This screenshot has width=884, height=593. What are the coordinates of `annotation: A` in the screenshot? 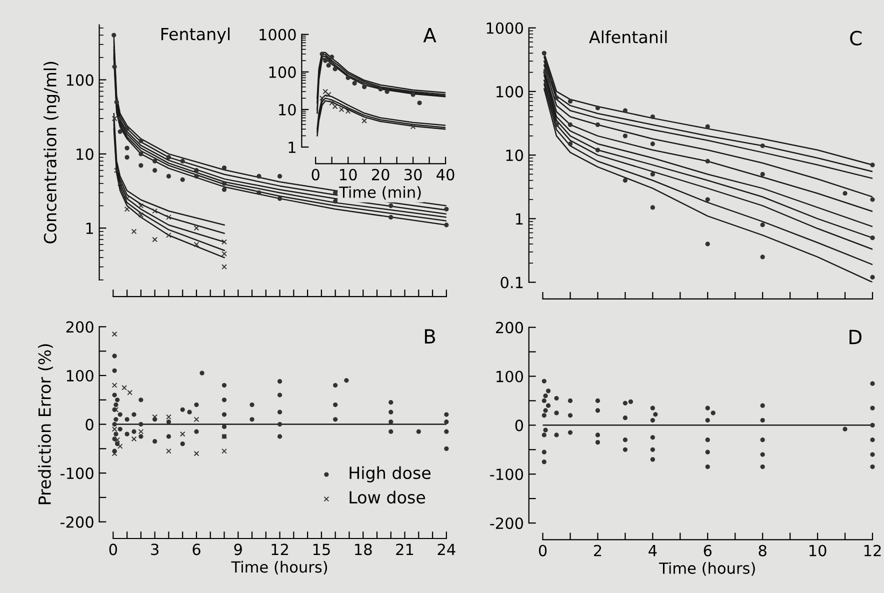 It's located at (429, 35).